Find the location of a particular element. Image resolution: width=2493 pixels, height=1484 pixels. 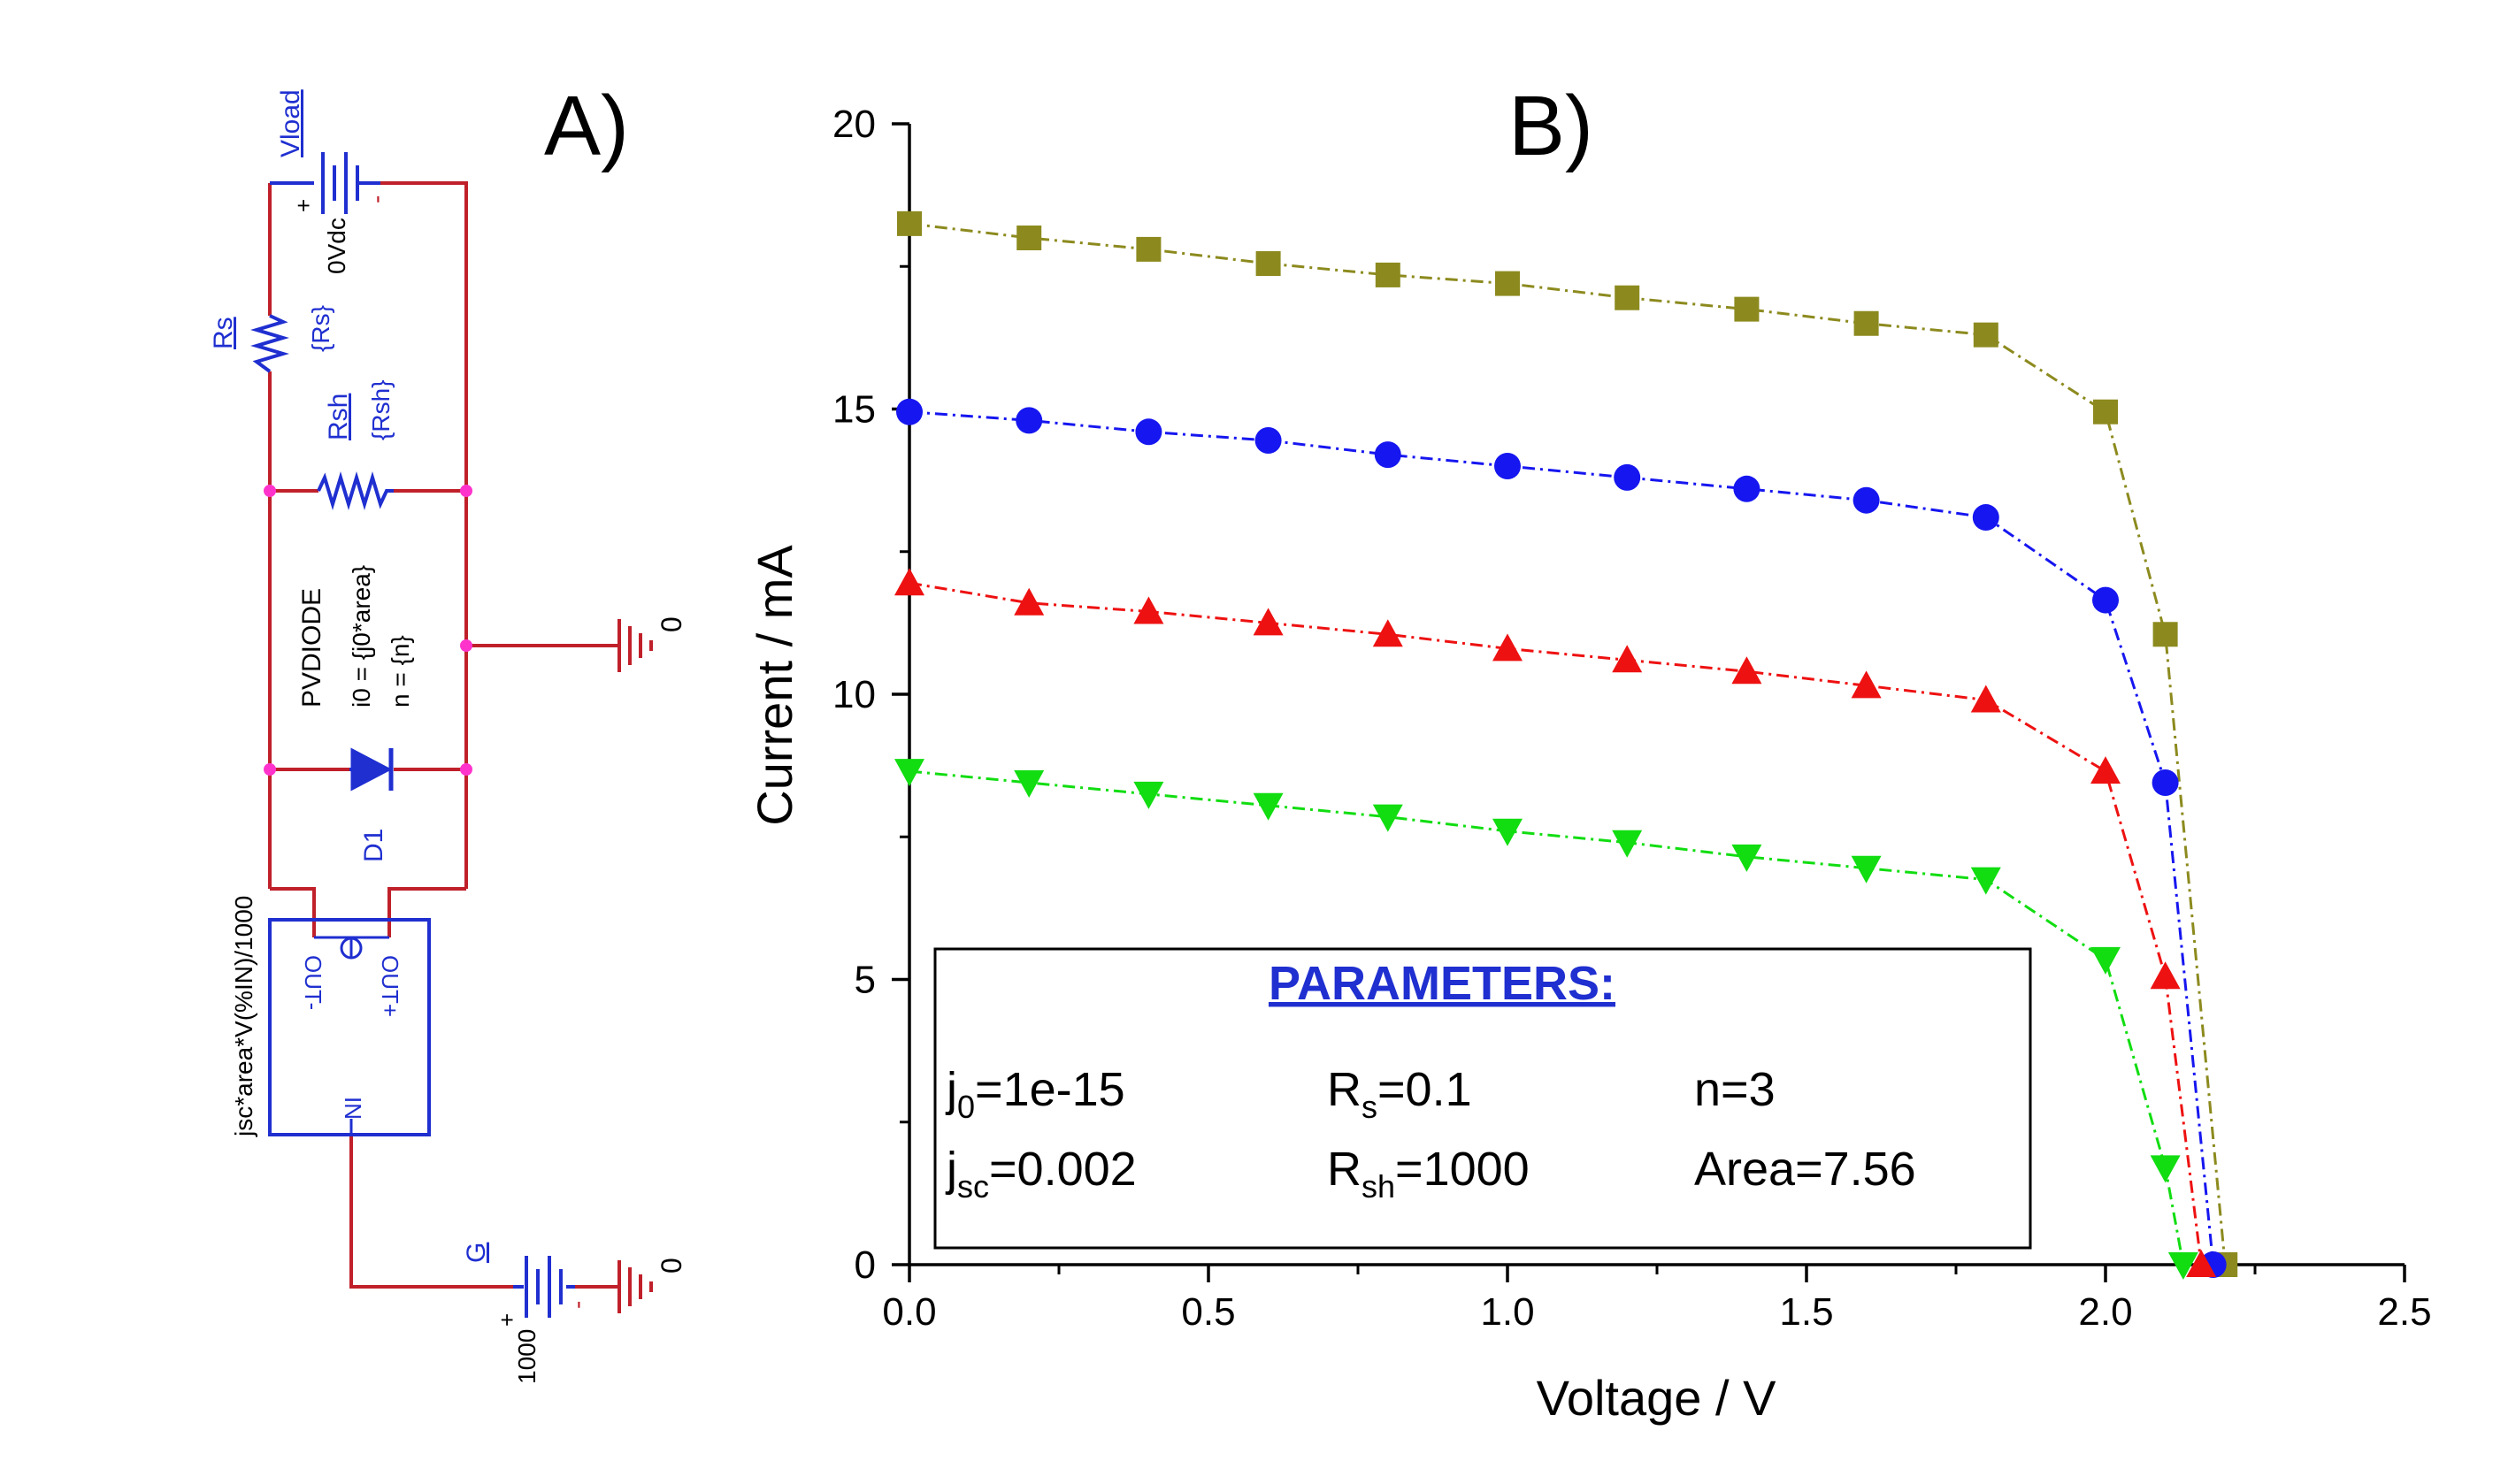

circuit-nodes is located at coordinates (368, 630).